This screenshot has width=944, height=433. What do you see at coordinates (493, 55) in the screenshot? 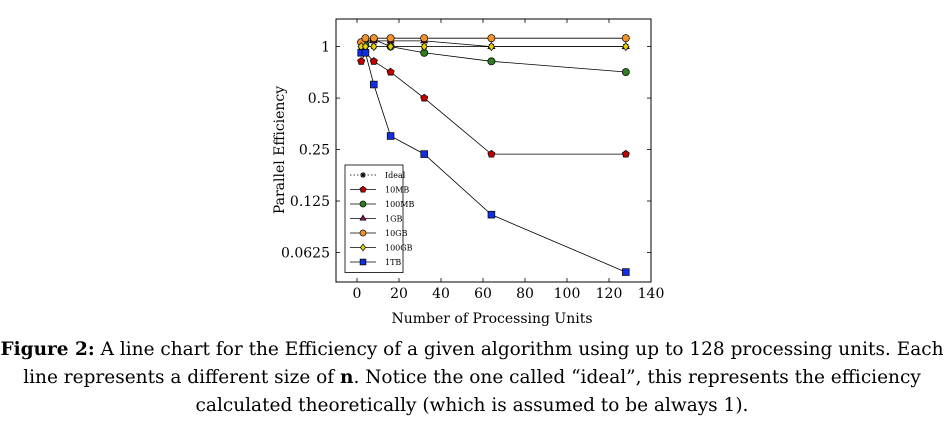
I see `series-100mb` at bounding box center [493, 55].